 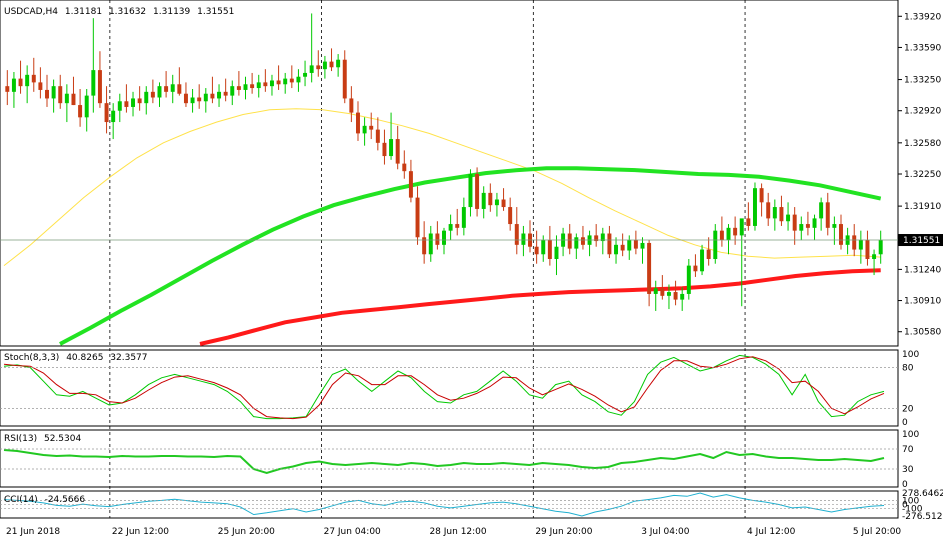 What do you see at coordinates (84, 358) in the screenshot?
I see `stoch-main-value: 40.8265` at bounding box center [84, 358].